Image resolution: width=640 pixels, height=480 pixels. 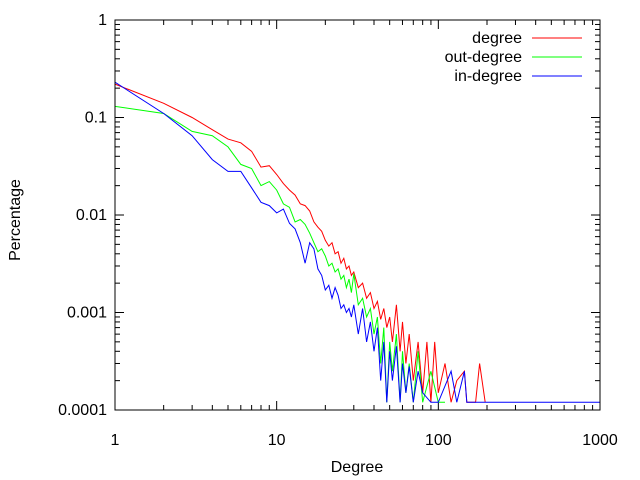 I want to click on x-tick-label: 100, so click(x=438, y=440).